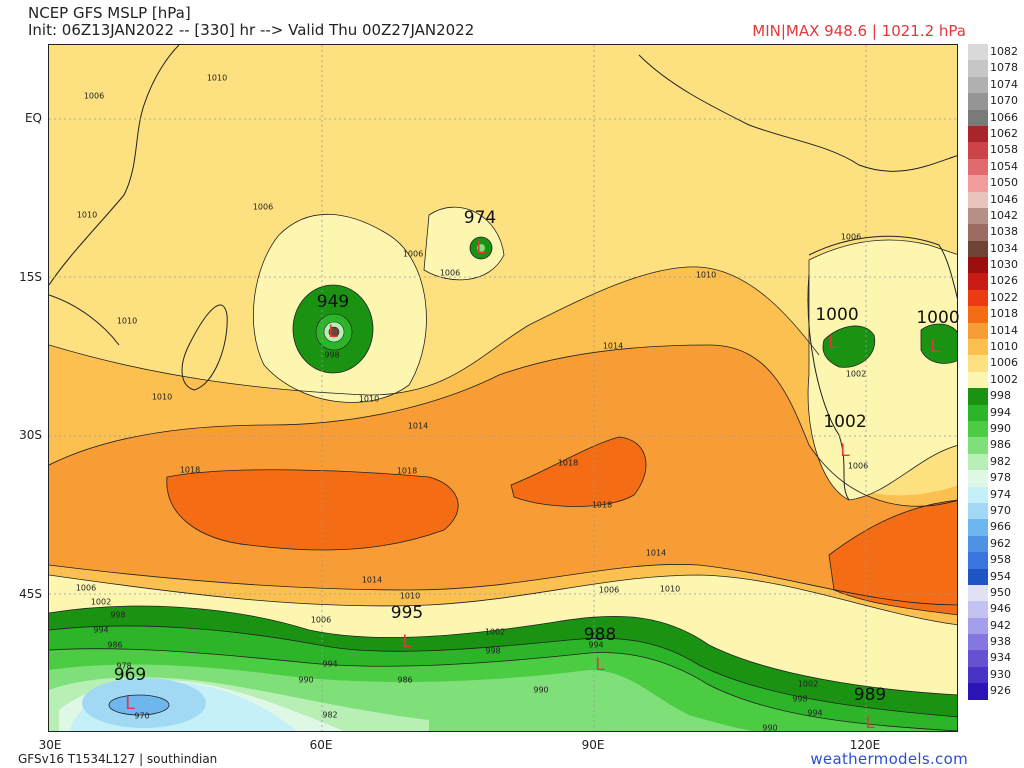 The image size is (1024, 768). I want to click on colorbar-row: 1082, so click(996, 52).